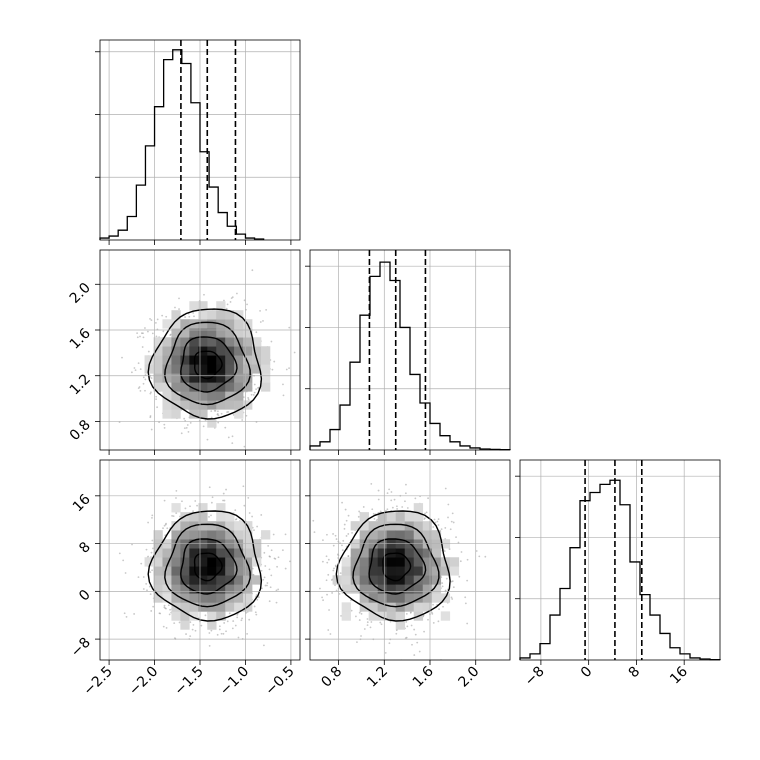 The height and width of the screenshot is (760, 760). Describe the element at coordinates (85, 596) in the screenshot. I see `pair-p0-p2-ytick-label: 0` at that location.